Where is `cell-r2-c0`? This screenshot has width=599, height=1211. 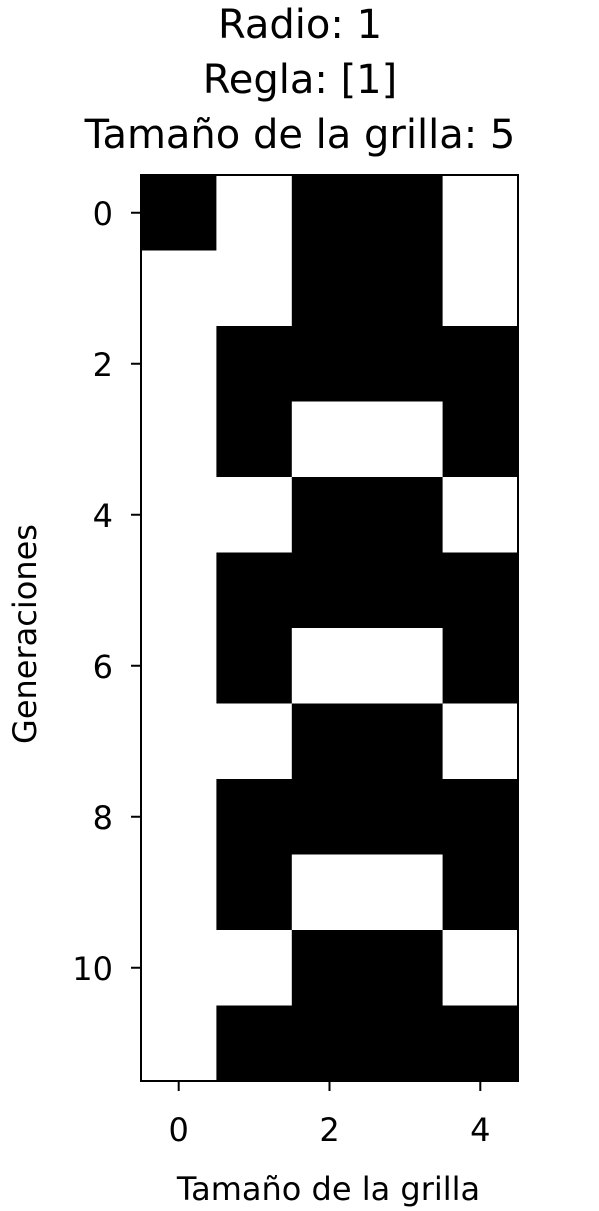 cell-r2-c0 is located at coordinates (179, 364).